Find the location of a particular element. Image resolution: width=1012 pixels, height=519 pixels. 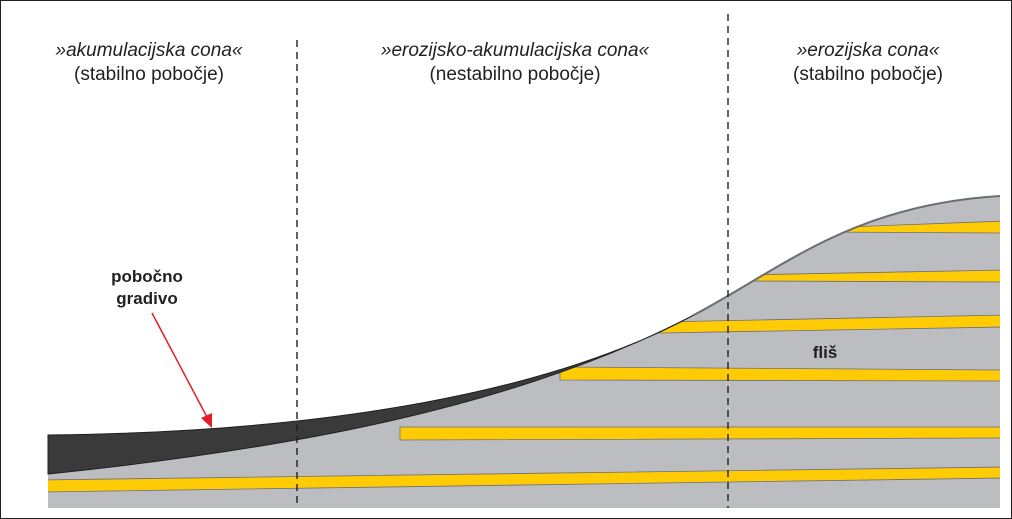

zone-subtitle-accumulation: (stabilno pobočje) is located at coordinates (149, 74).